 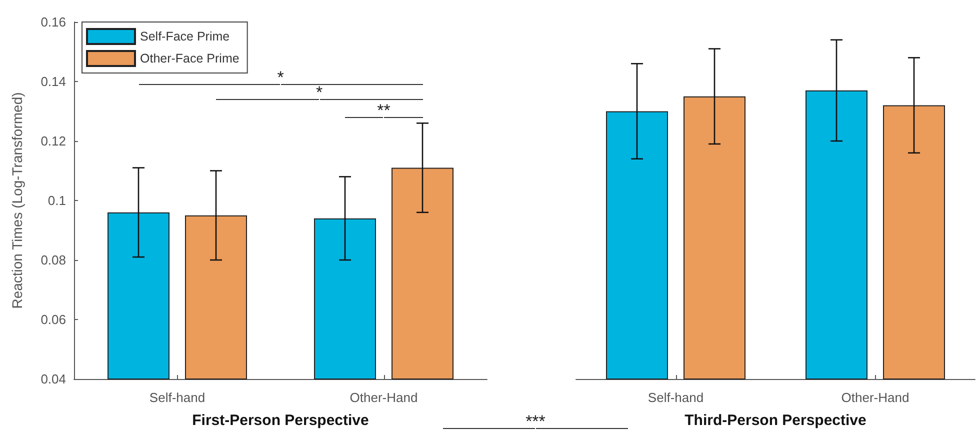 I want to click on significance-bracket: *, so click(x=319, y=93).